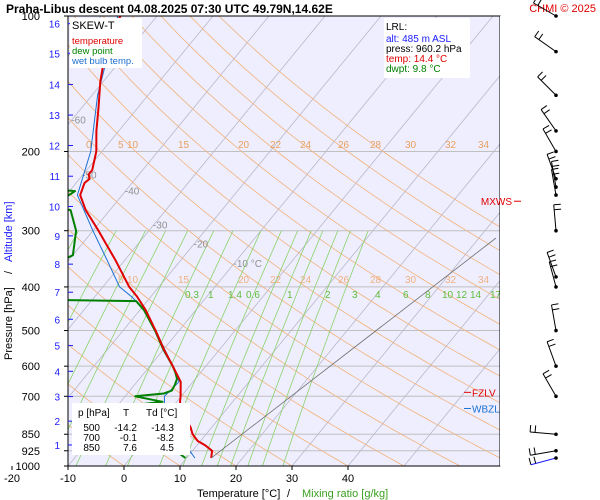 This screenshot has width=600, height=500. What do you see at coordinates (93, 26) in the screenshot?
I see `legend-heading: SKEW-T` at bounding box center [93, 26].